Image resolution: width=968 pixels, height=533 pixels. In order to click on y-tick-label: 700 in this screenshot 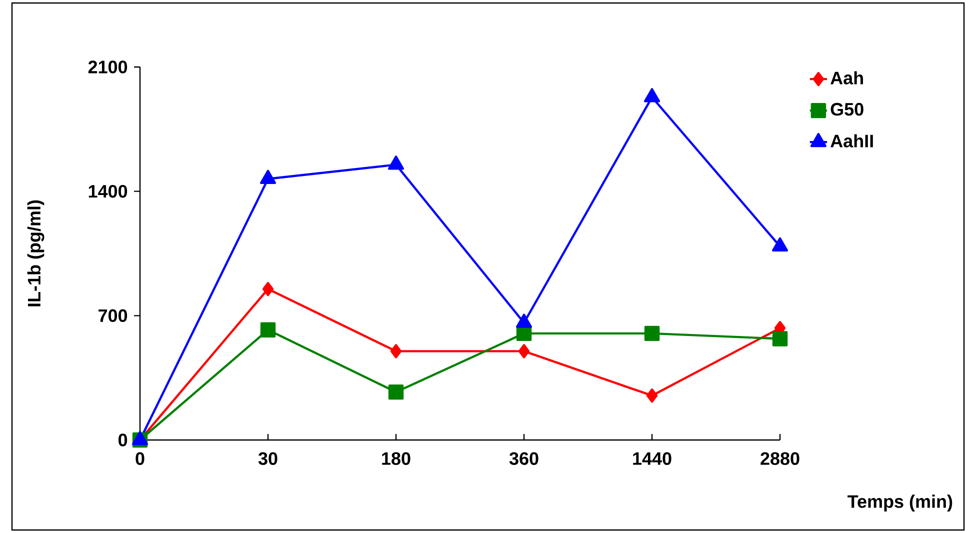, I will do `click(113, 315)`.